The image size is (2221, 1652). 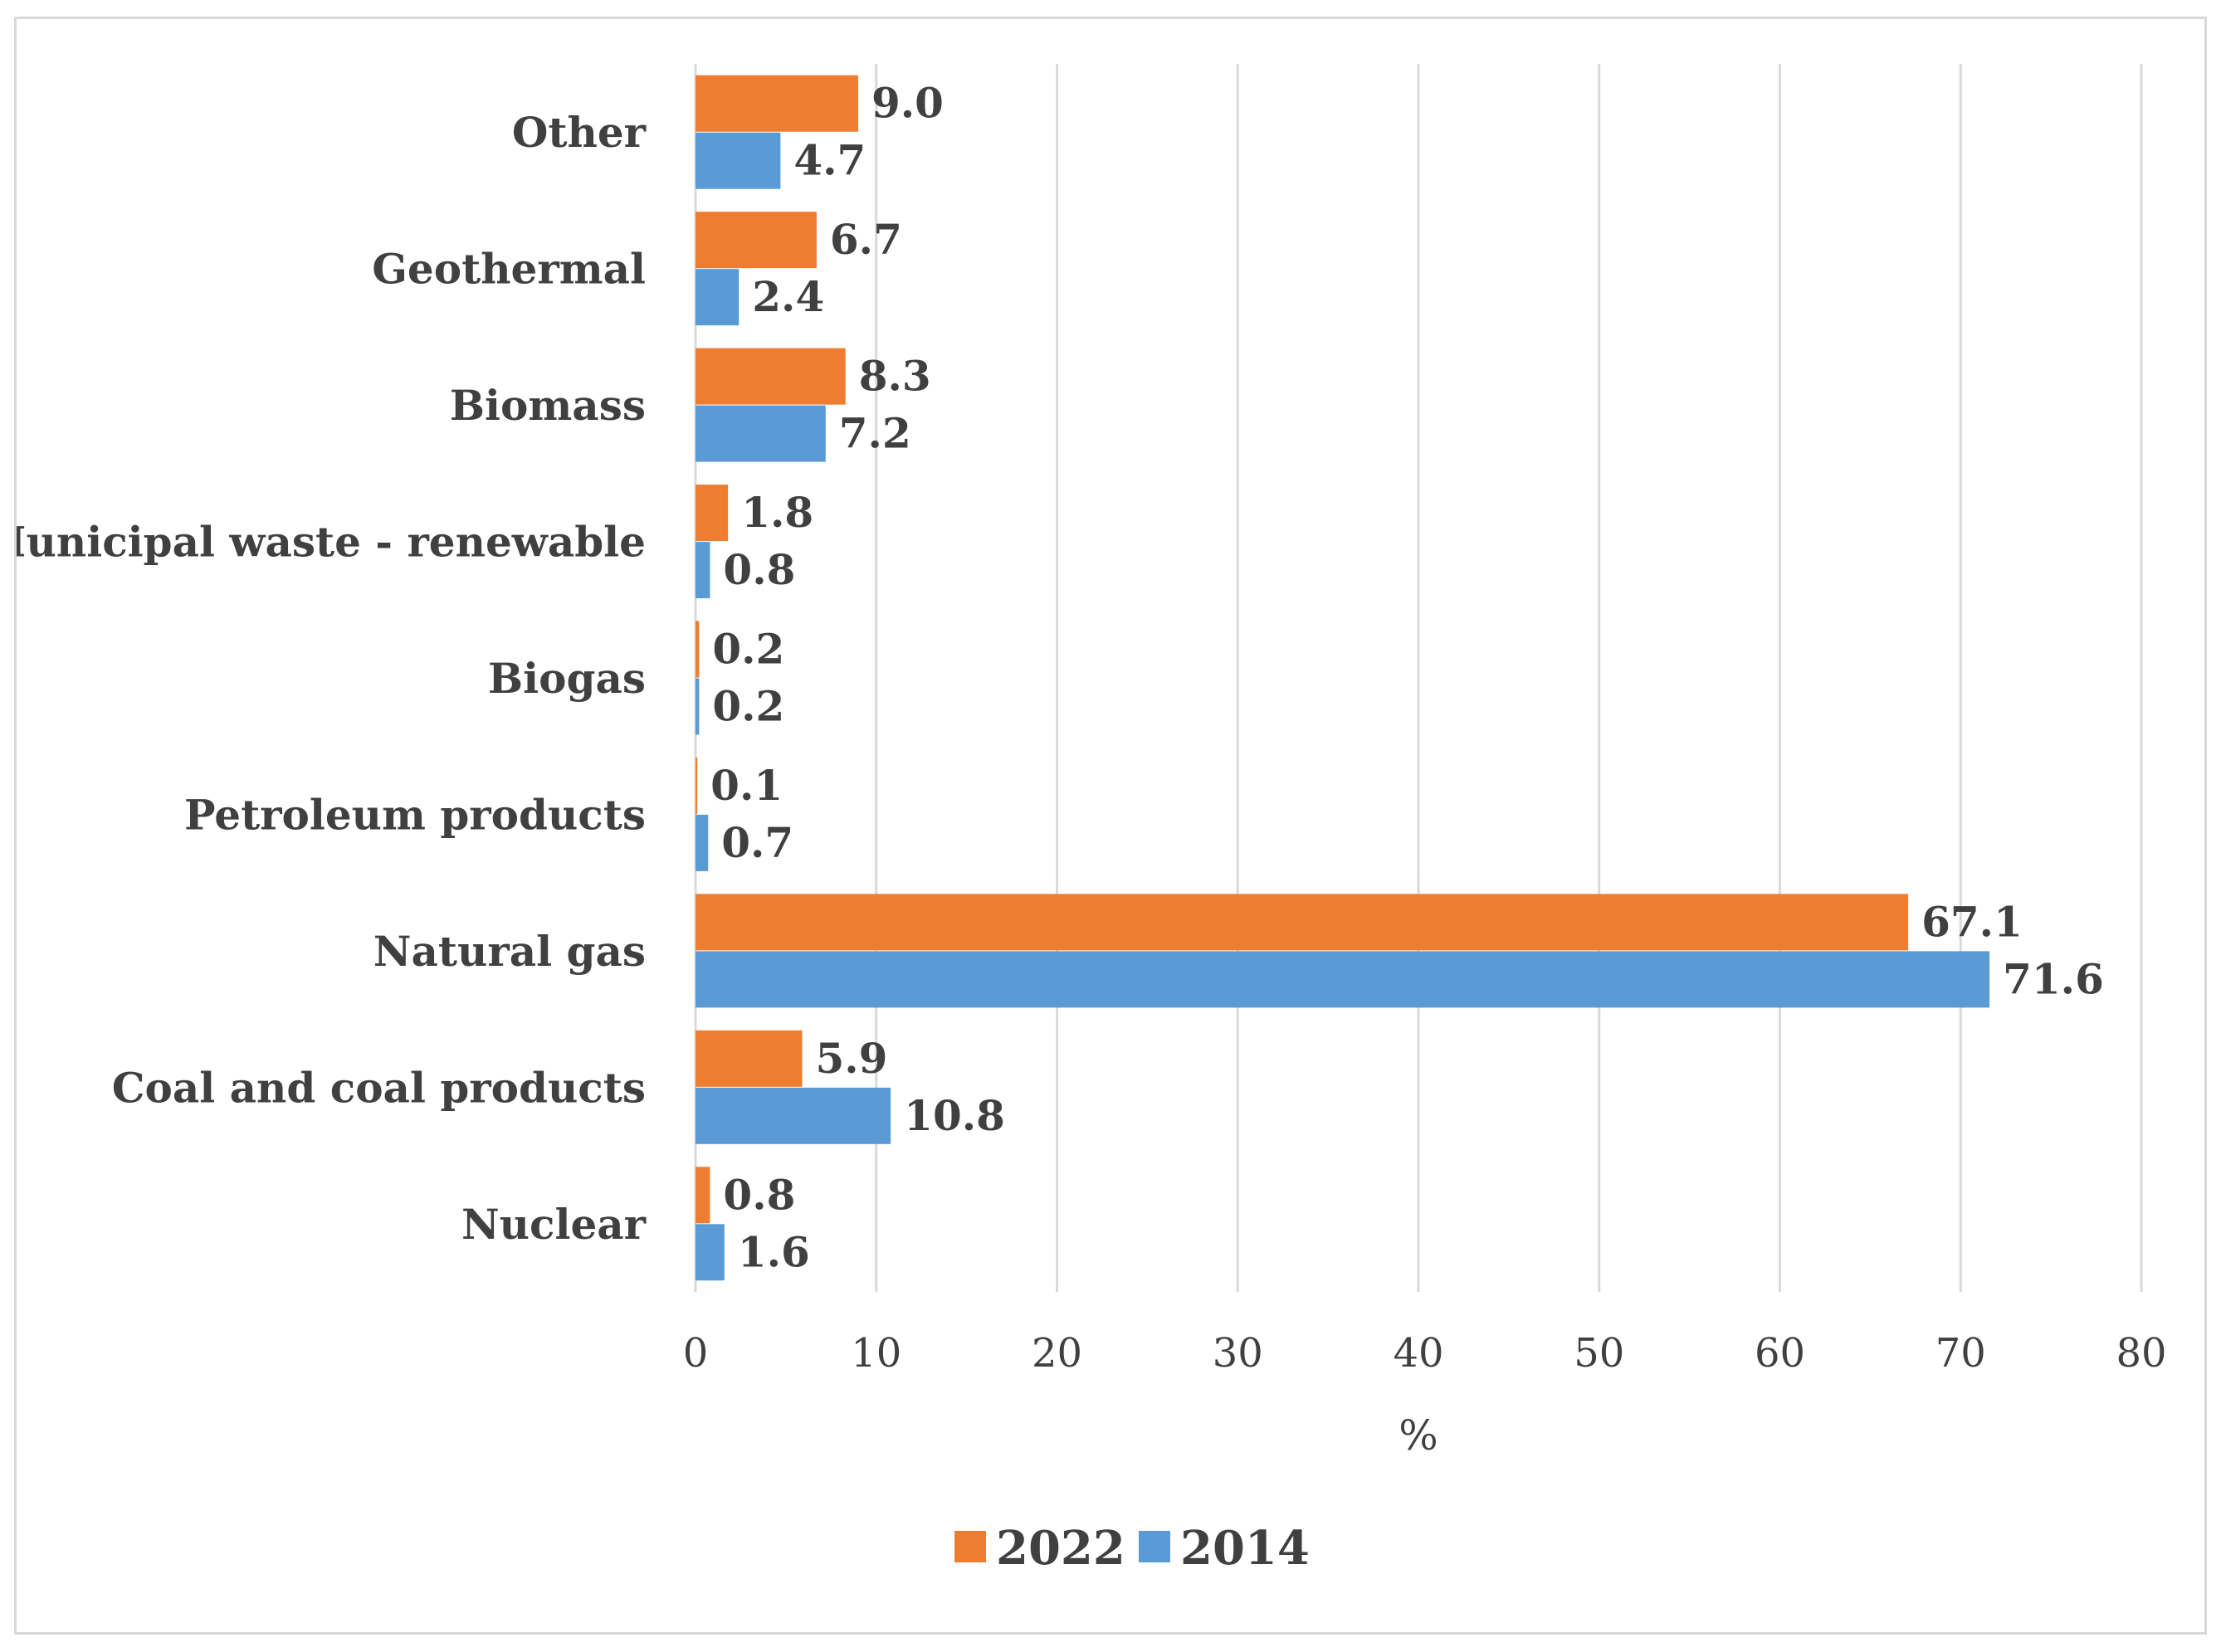 What do you see at coordinates (759, 1195) in the screenshot?
I see `data-label-2022: 0.8` at bounding box center [759, 1195].